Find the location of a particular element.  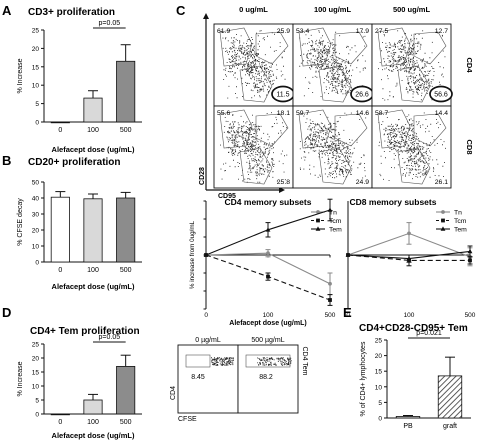

flow-d-frame is located at coordinates (268, 379).